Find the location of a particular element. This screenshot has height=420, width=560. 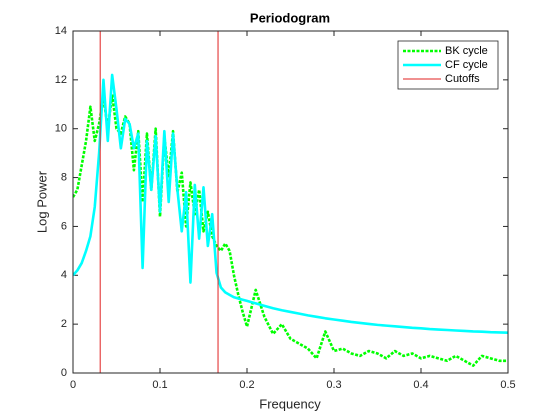

x-tick-label: 0.3 is located at coordinates (333, 385).